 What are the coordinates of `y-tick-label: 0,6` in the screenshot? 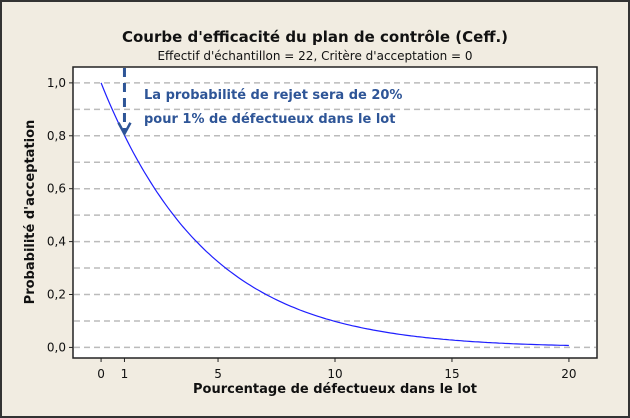 It's located at (56, 189).